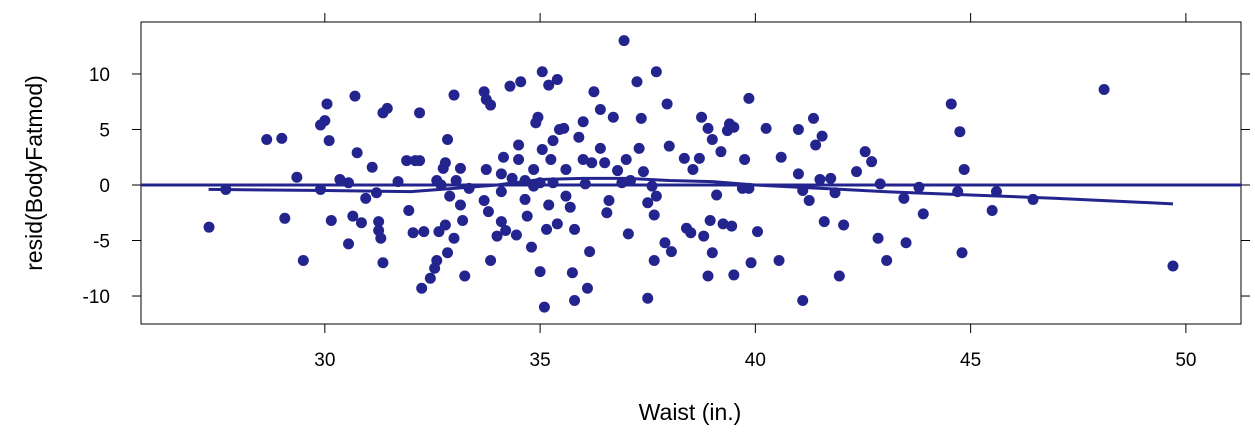  What do you see at coordinates (324, 360) in the screenshot?
I see `x-tick-label: 30` at bounding box center [324, 360].